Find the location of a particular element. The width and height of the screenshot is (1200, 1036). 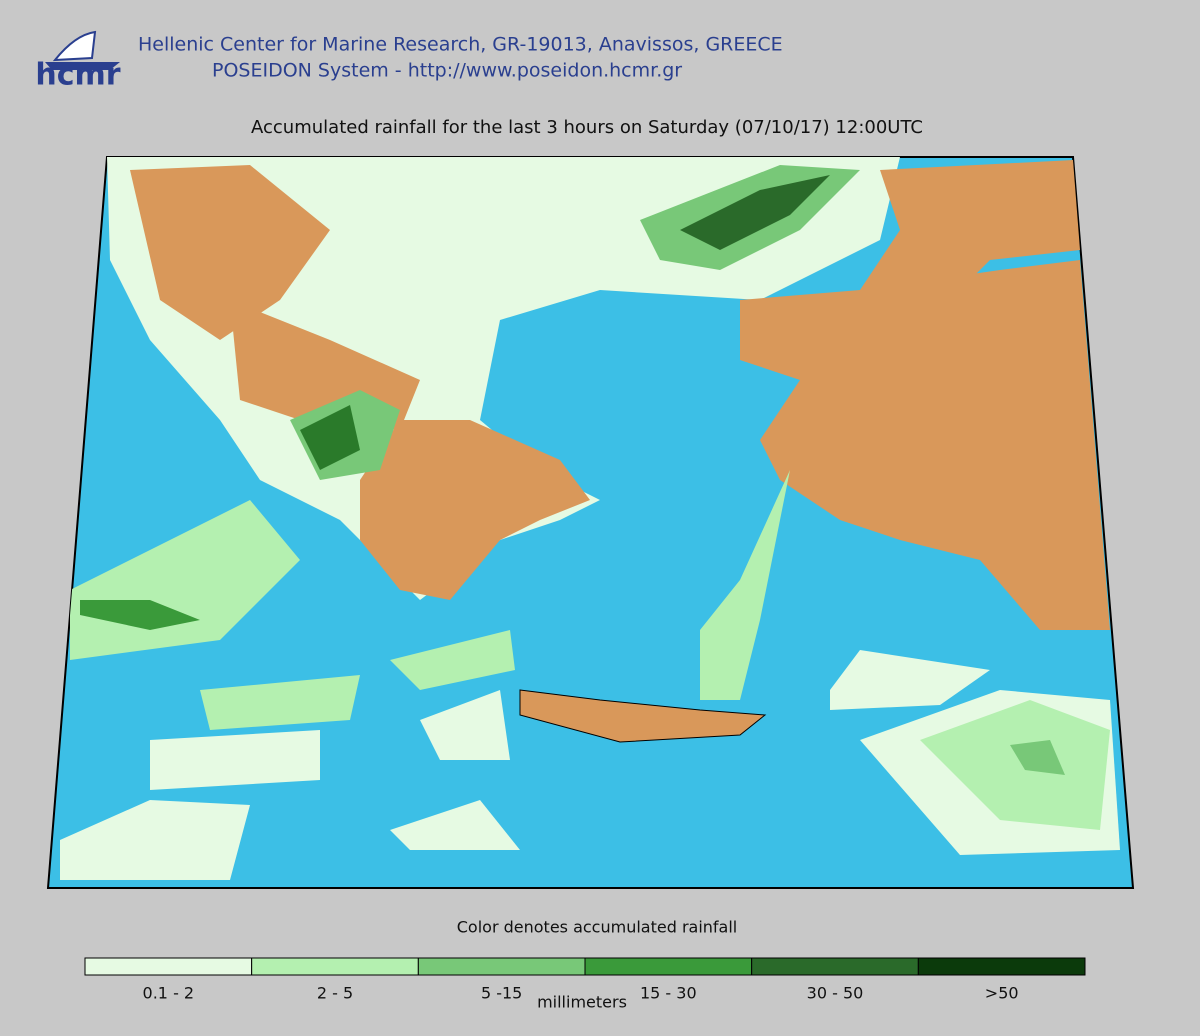

legend-label: 0.1 - 2 is located at coordinates (169, 993).